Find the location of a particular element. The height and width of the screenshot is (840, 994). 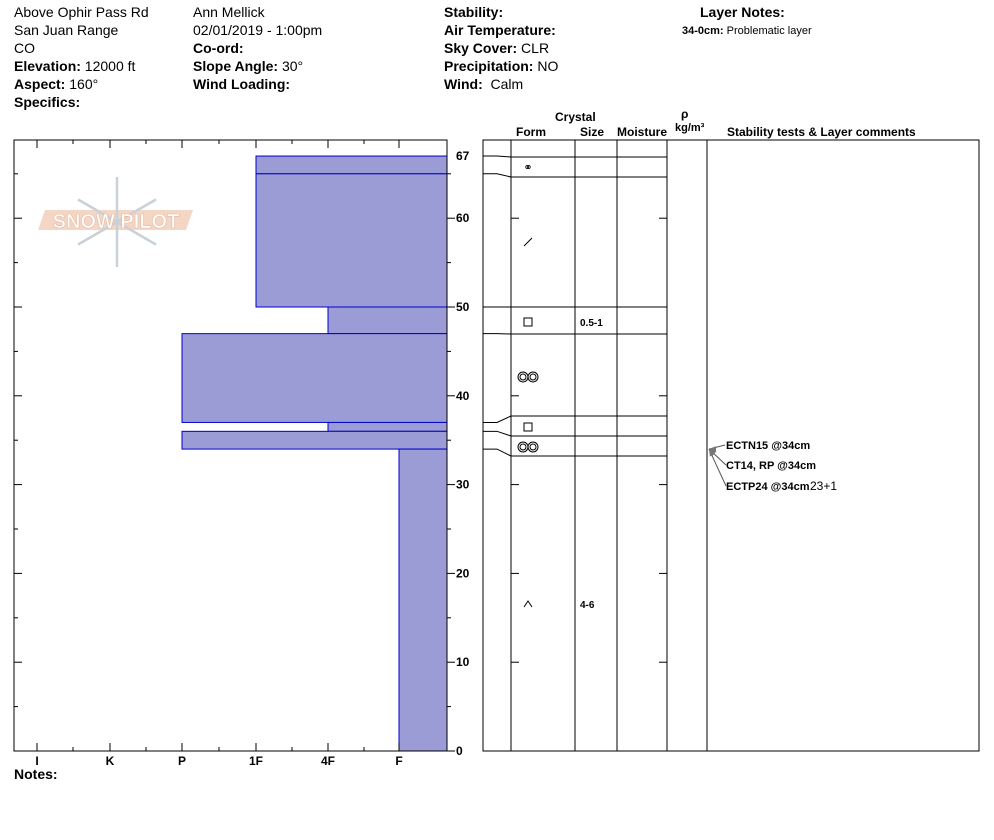

depth-label: 67 is located at coordinates (463, 156).